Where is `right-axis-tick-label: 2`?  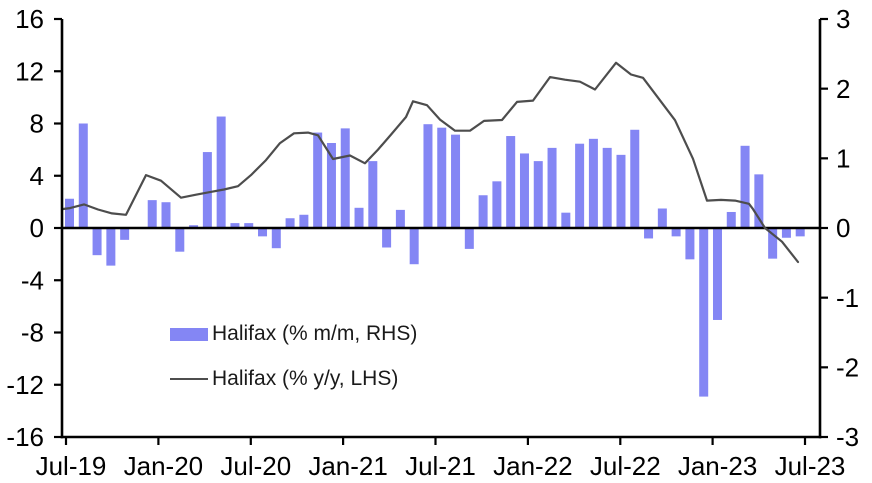
right-axis-tick-label: 2 is located at coordinates (843, 89).